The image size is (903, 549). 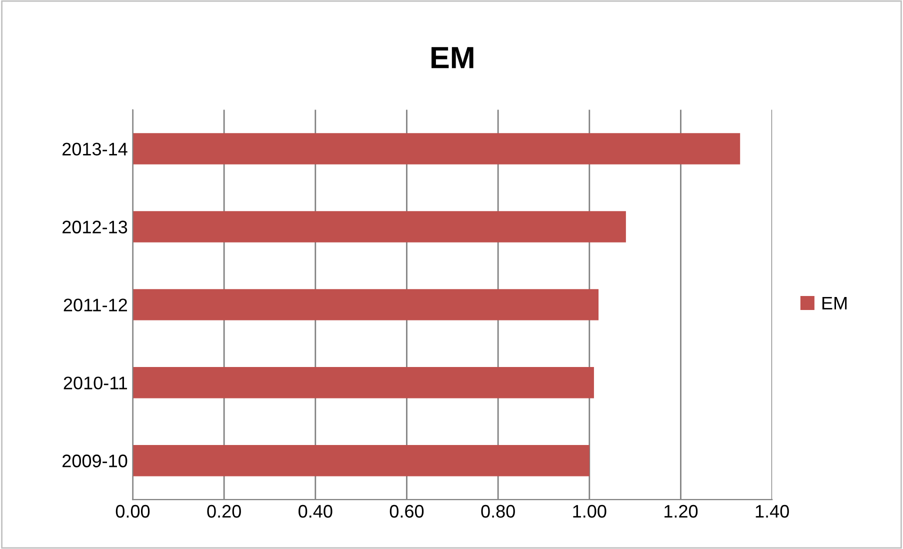 I want to click on y-tick-label: 2012-13, so click(x=95, y=227).